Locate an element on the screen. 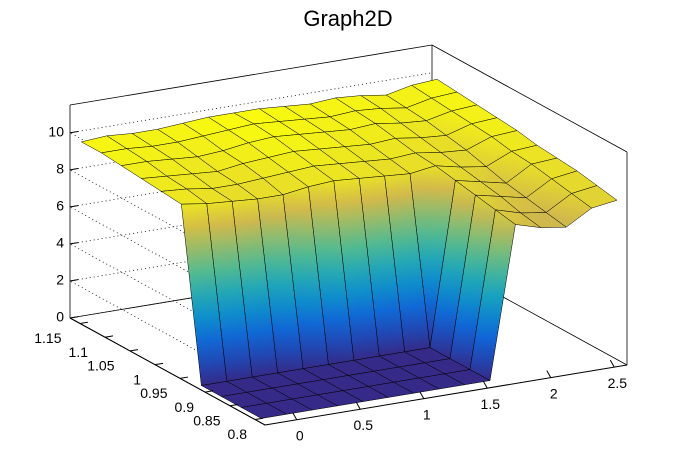 The image size is (696, 472). z-tick-label: 4 is located at coordinates (60, 243).